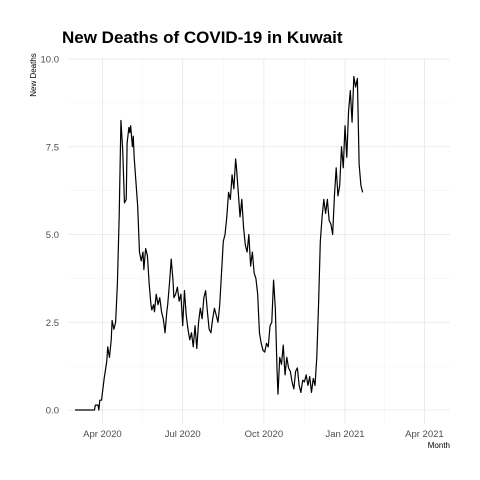 The height and width of the screenshot is (480, 480). I want to click on y-tick-label: 10.0, so click(50, 60).